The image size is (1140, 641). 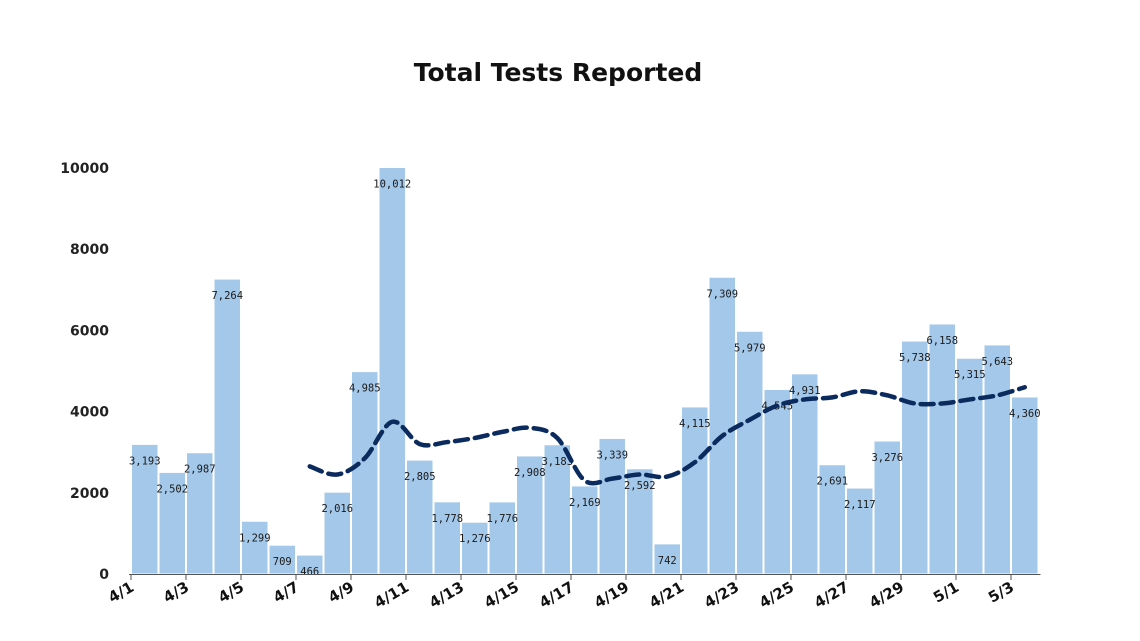 I want to click on x-tick-label-4/21: 4/21, so click(x=666, y=595).